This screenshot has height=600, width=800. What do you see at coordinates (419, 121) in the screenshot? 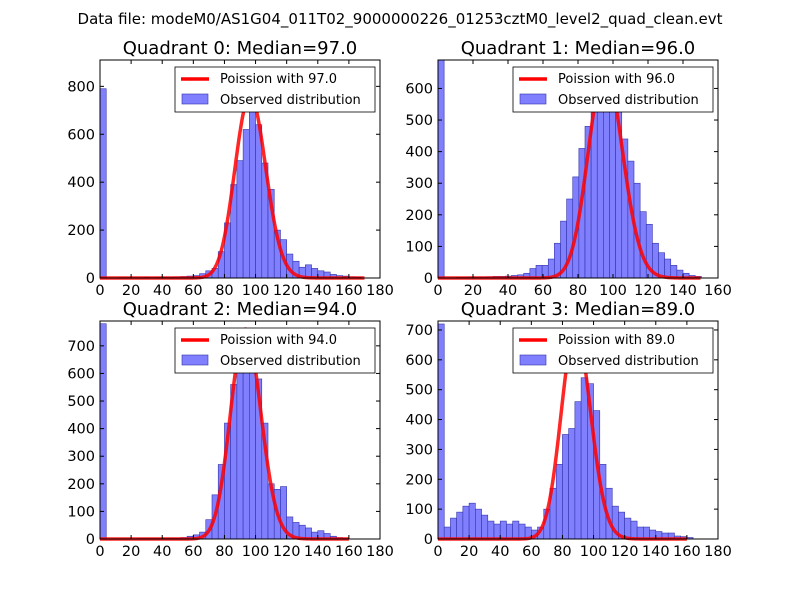
I see `y-tick-label: 500` at bounding box center [419, 121].